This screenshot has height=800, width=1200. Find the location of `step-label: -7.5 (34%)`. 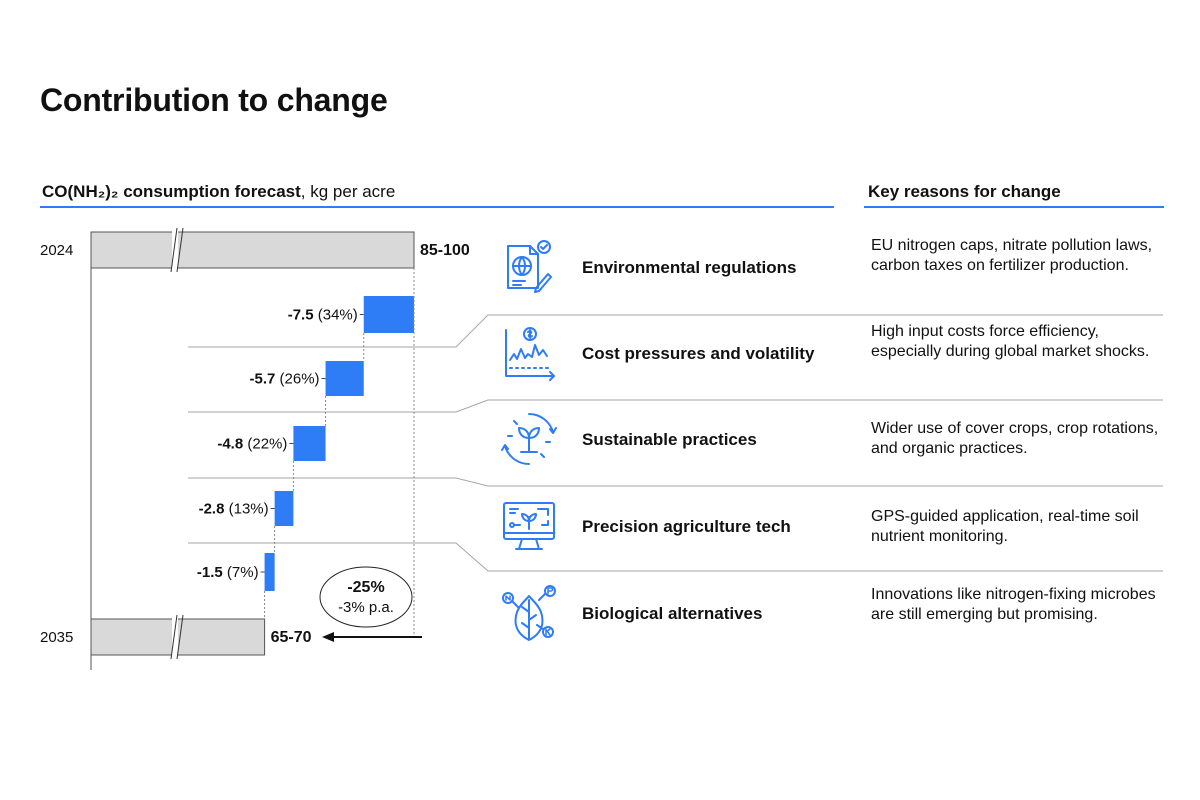

step-label: -7.5 (34%) is located at coordinates (323, 315).